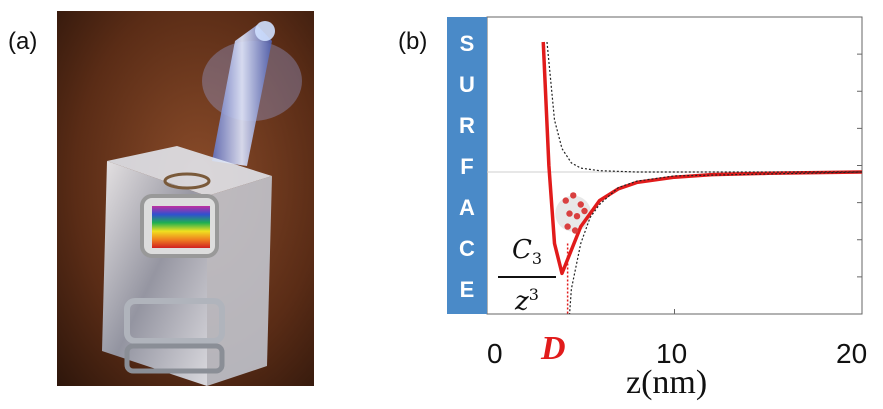  I want to click on surface-letter: F, so click(467, 166).